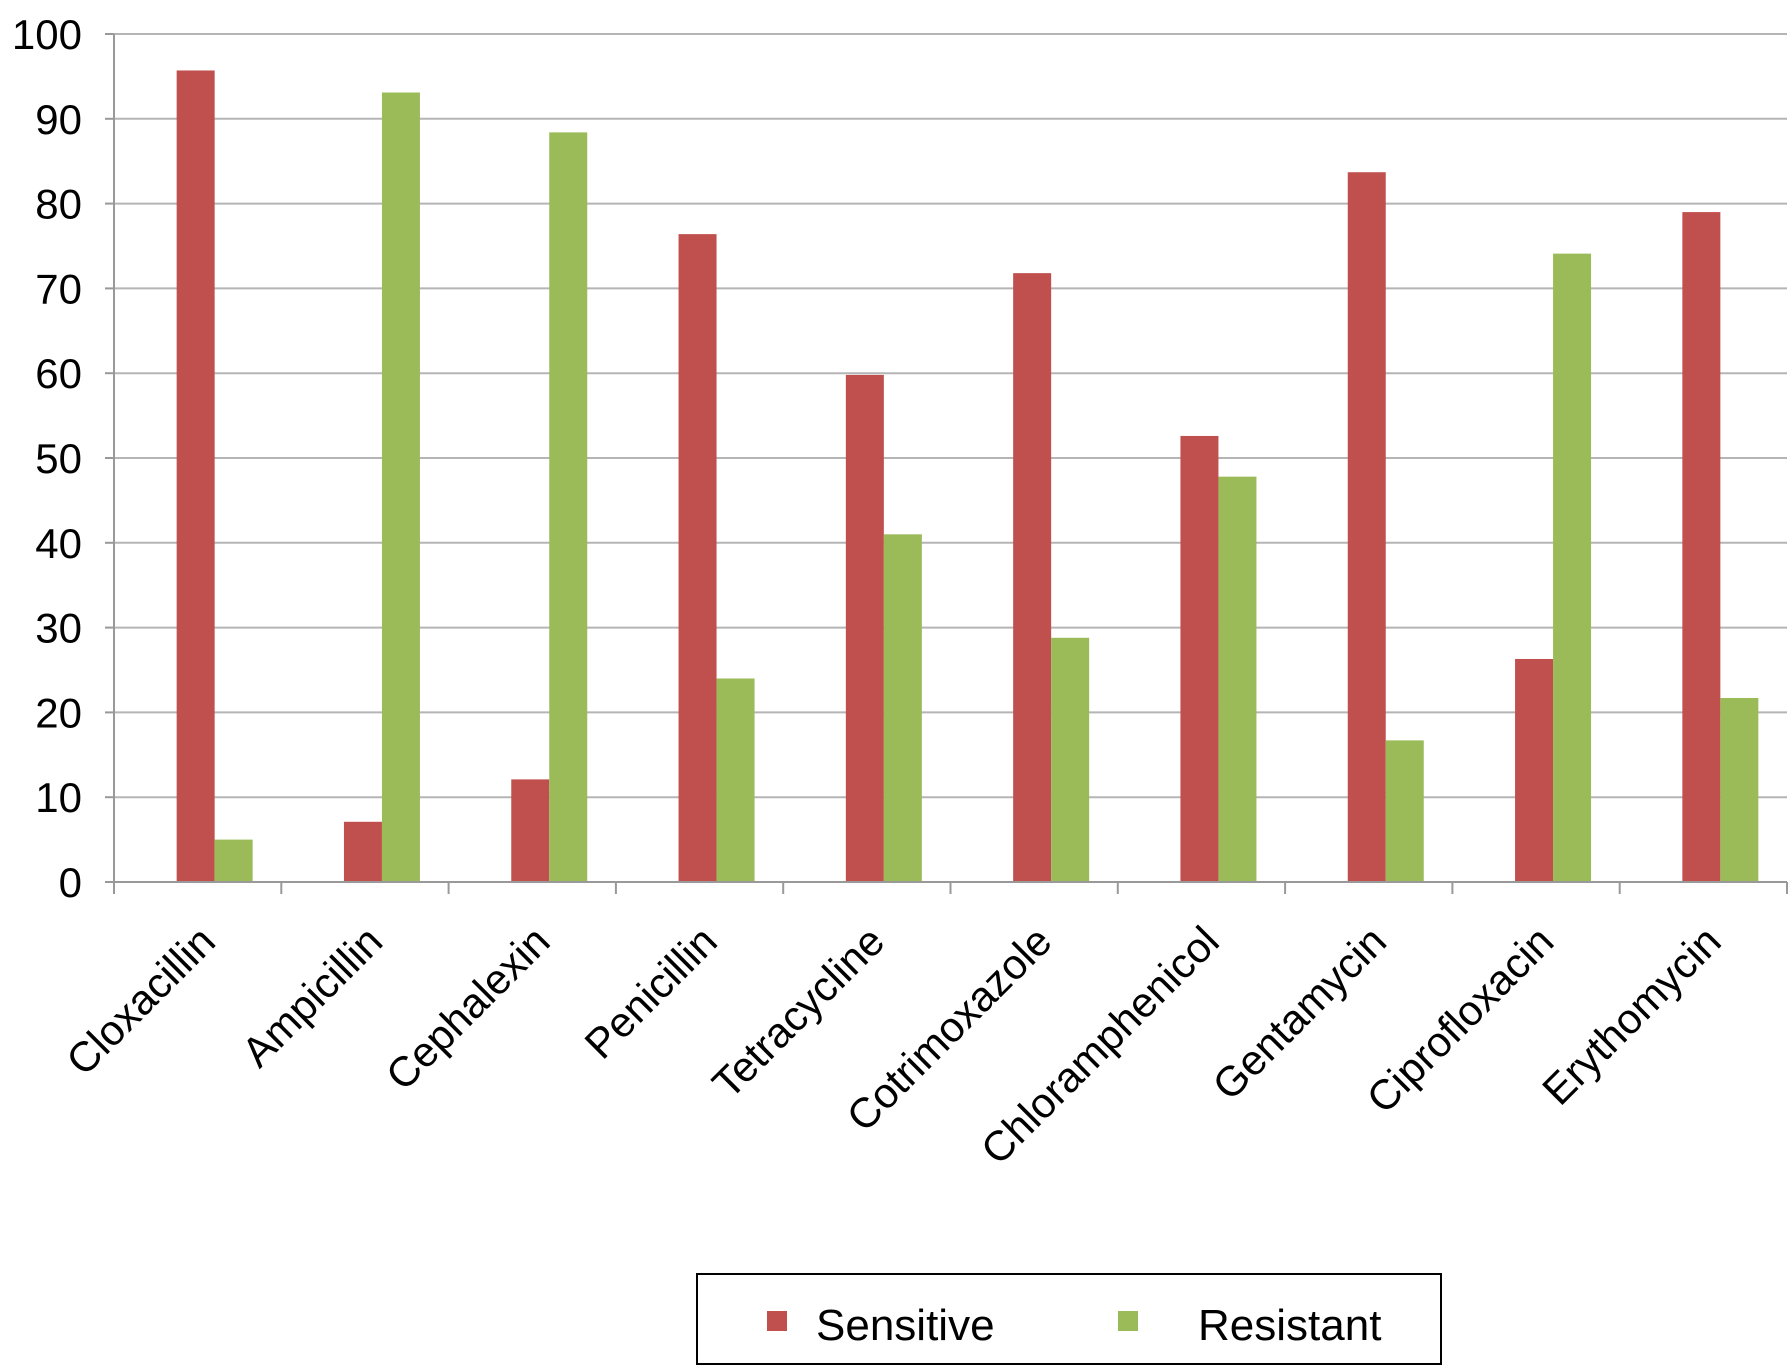 Image resolution: width=1791 pixels, height=1366 pixels. I want to click on bar-resistant-penicillin, so click(735, 780).